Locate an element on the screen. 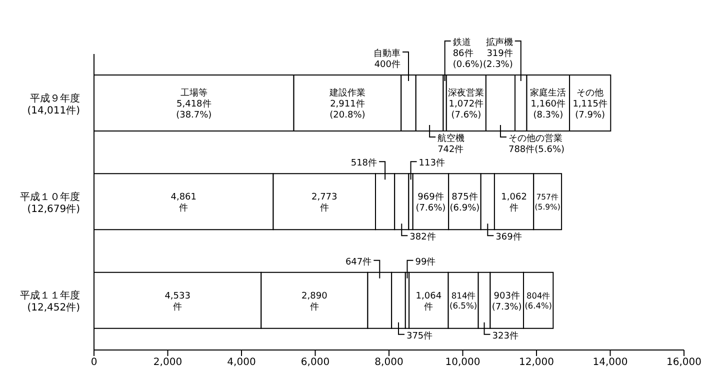  series-label: 建設作業 is located at coordinates (347, 93).